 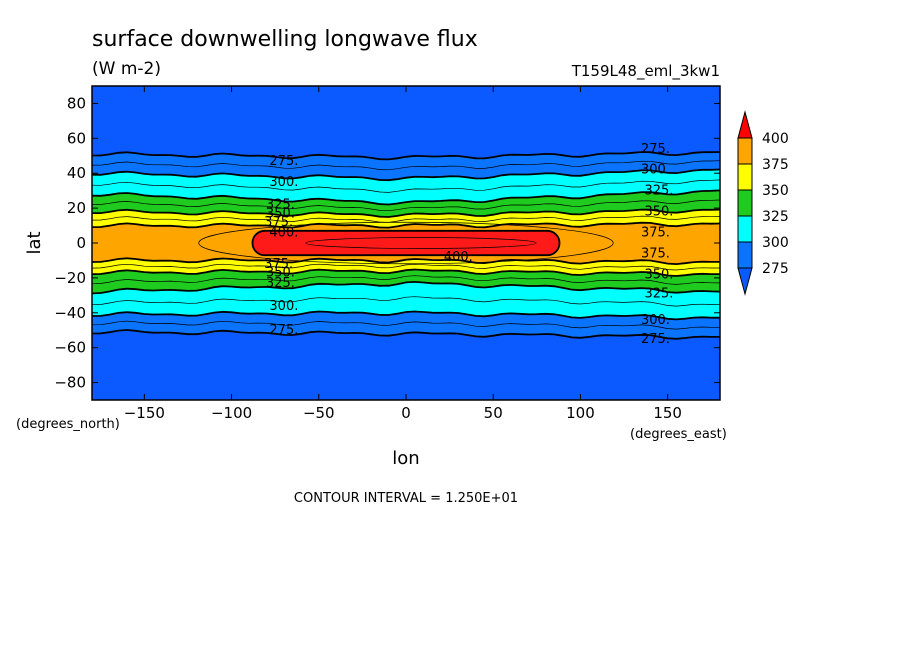 What do you see at coordinates (763, 203) in the screenshot?
I see `colorbar: 400 375 350 325 300 275` at bounding box center [763, 203].